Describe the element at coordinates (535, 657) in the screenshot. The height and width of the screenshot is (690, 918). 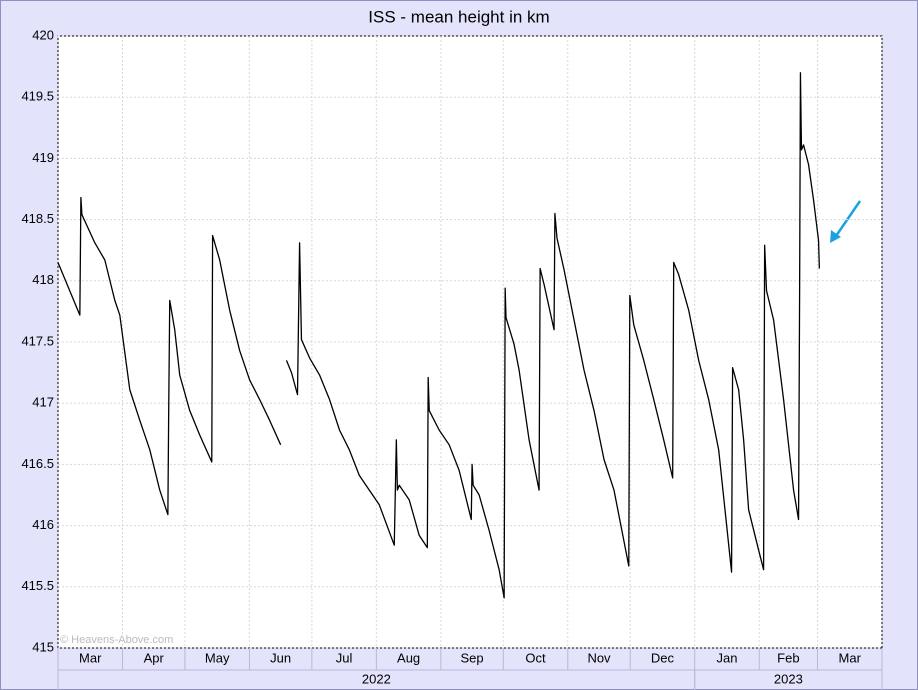
I see `x-tick-label: Oct` at that location.